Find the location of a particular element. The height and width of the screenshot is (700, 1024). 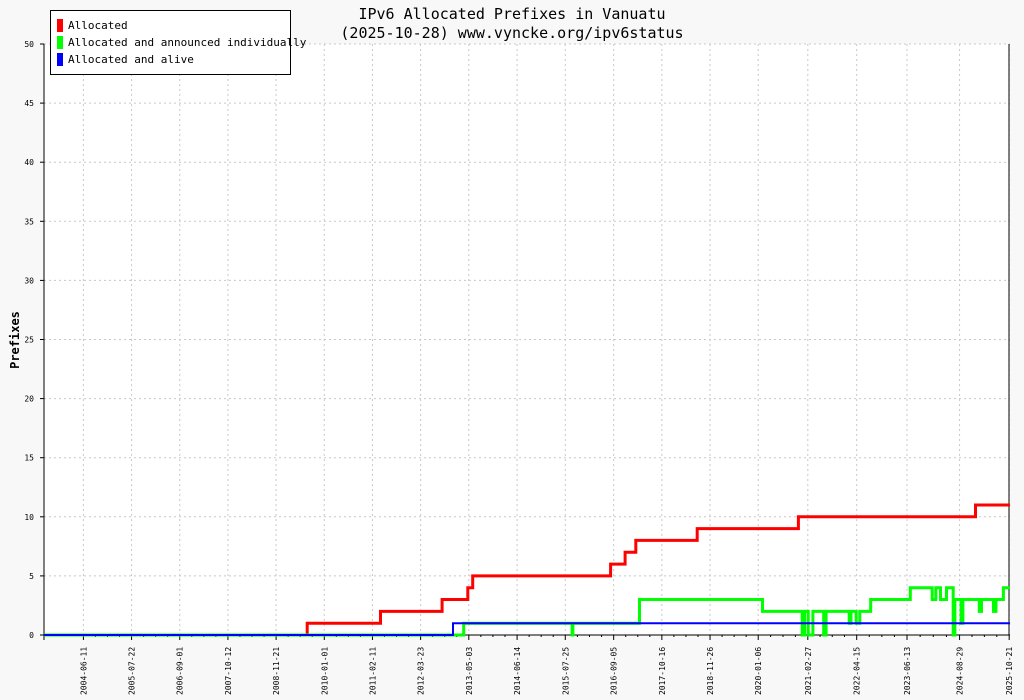

y-tick-label: 25 is located at coordinates (29, 340).